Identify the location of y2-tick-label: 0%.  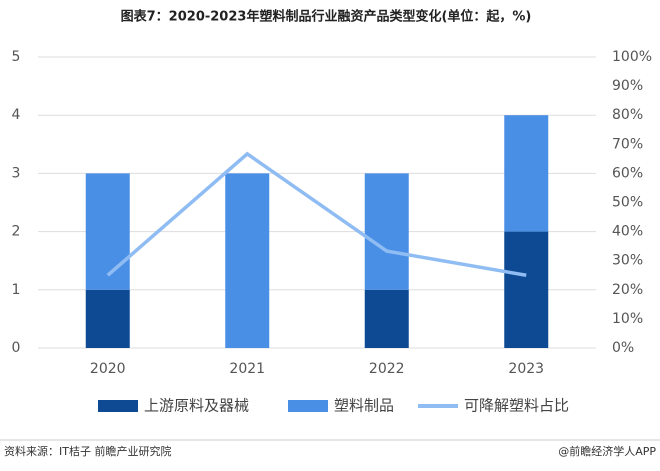
(623, 348).